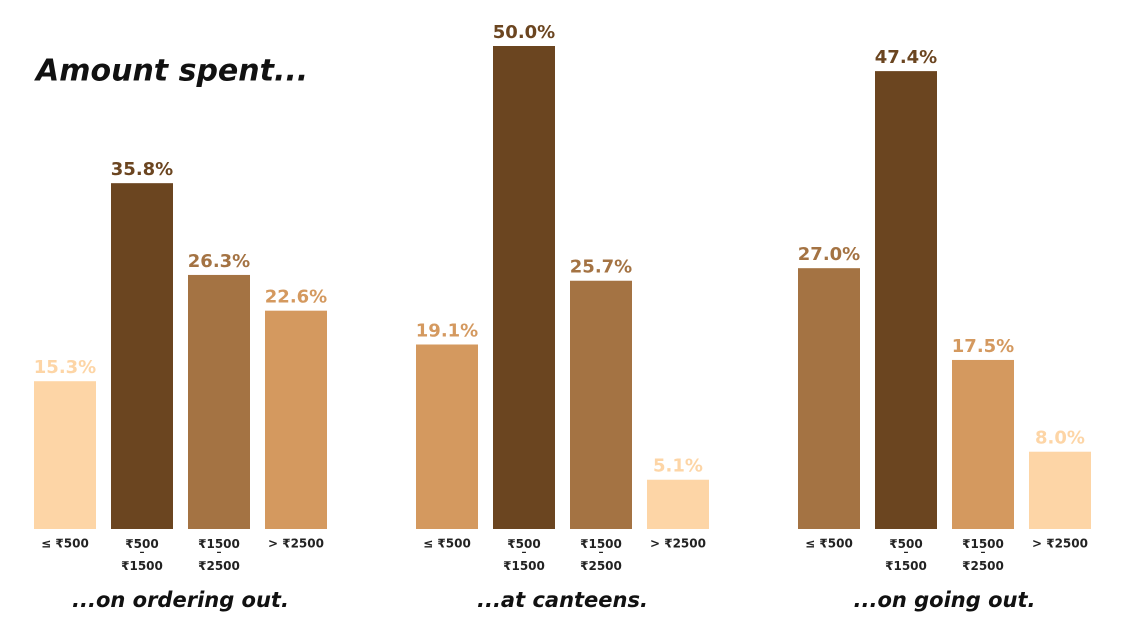  What do you see at coordinates (142, 169) in the screenshot?
I see `value-label: 35.8%` at bounding box center [142, 169].